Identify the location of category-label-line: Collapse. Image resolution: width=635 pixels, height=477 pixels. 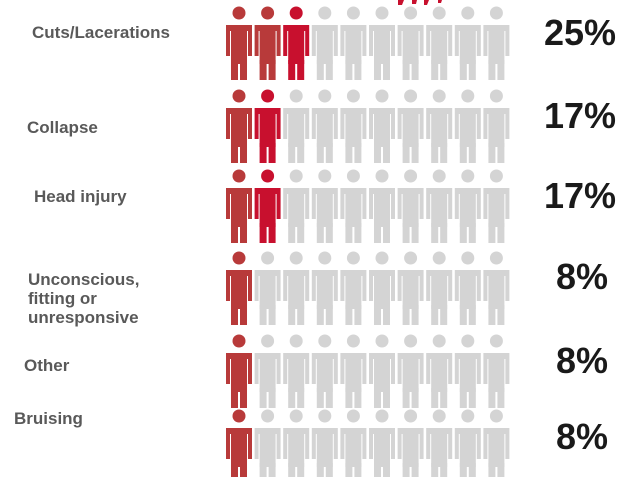
(62, 127).